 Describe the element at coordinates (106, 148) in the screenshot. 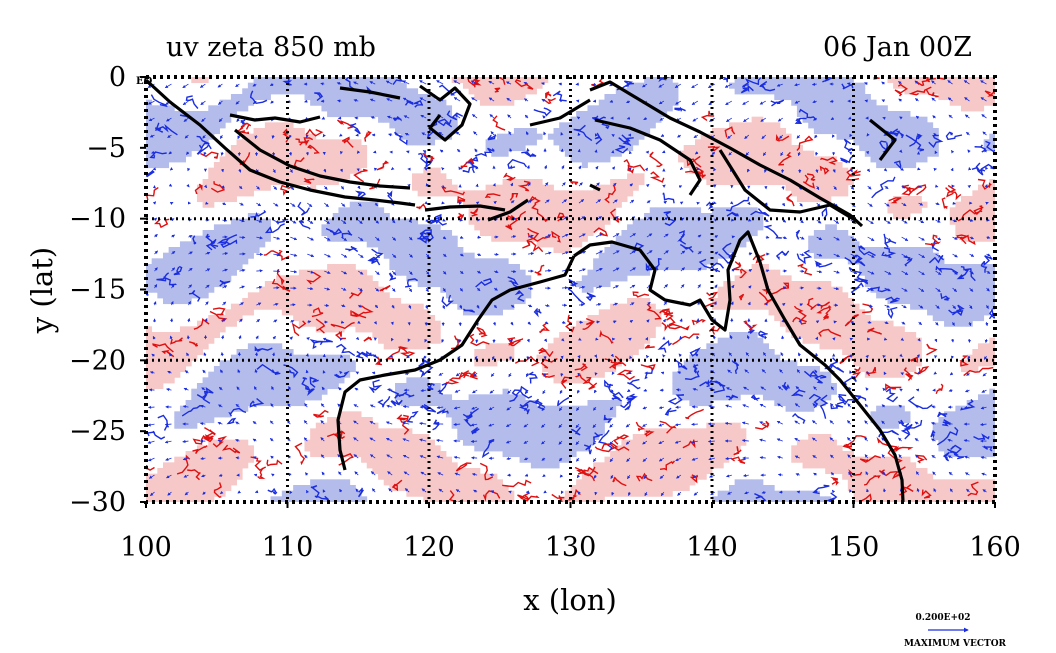

I see `y-tick-label: −5` at that location.